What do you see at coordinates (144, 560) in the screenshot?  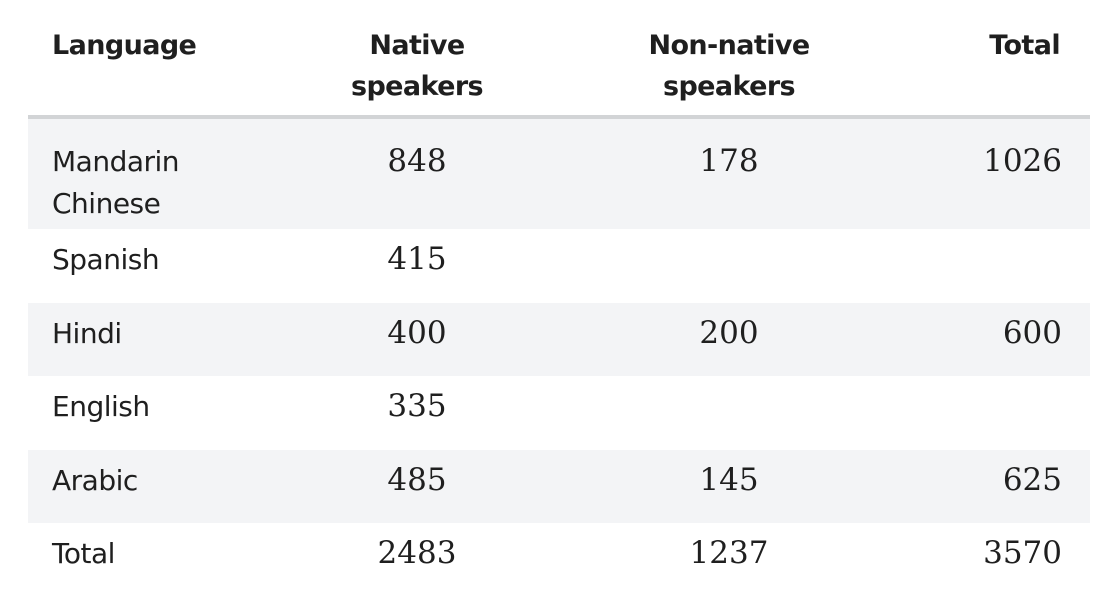 I see `cell-language: Total` at bounding box center [144, 560].